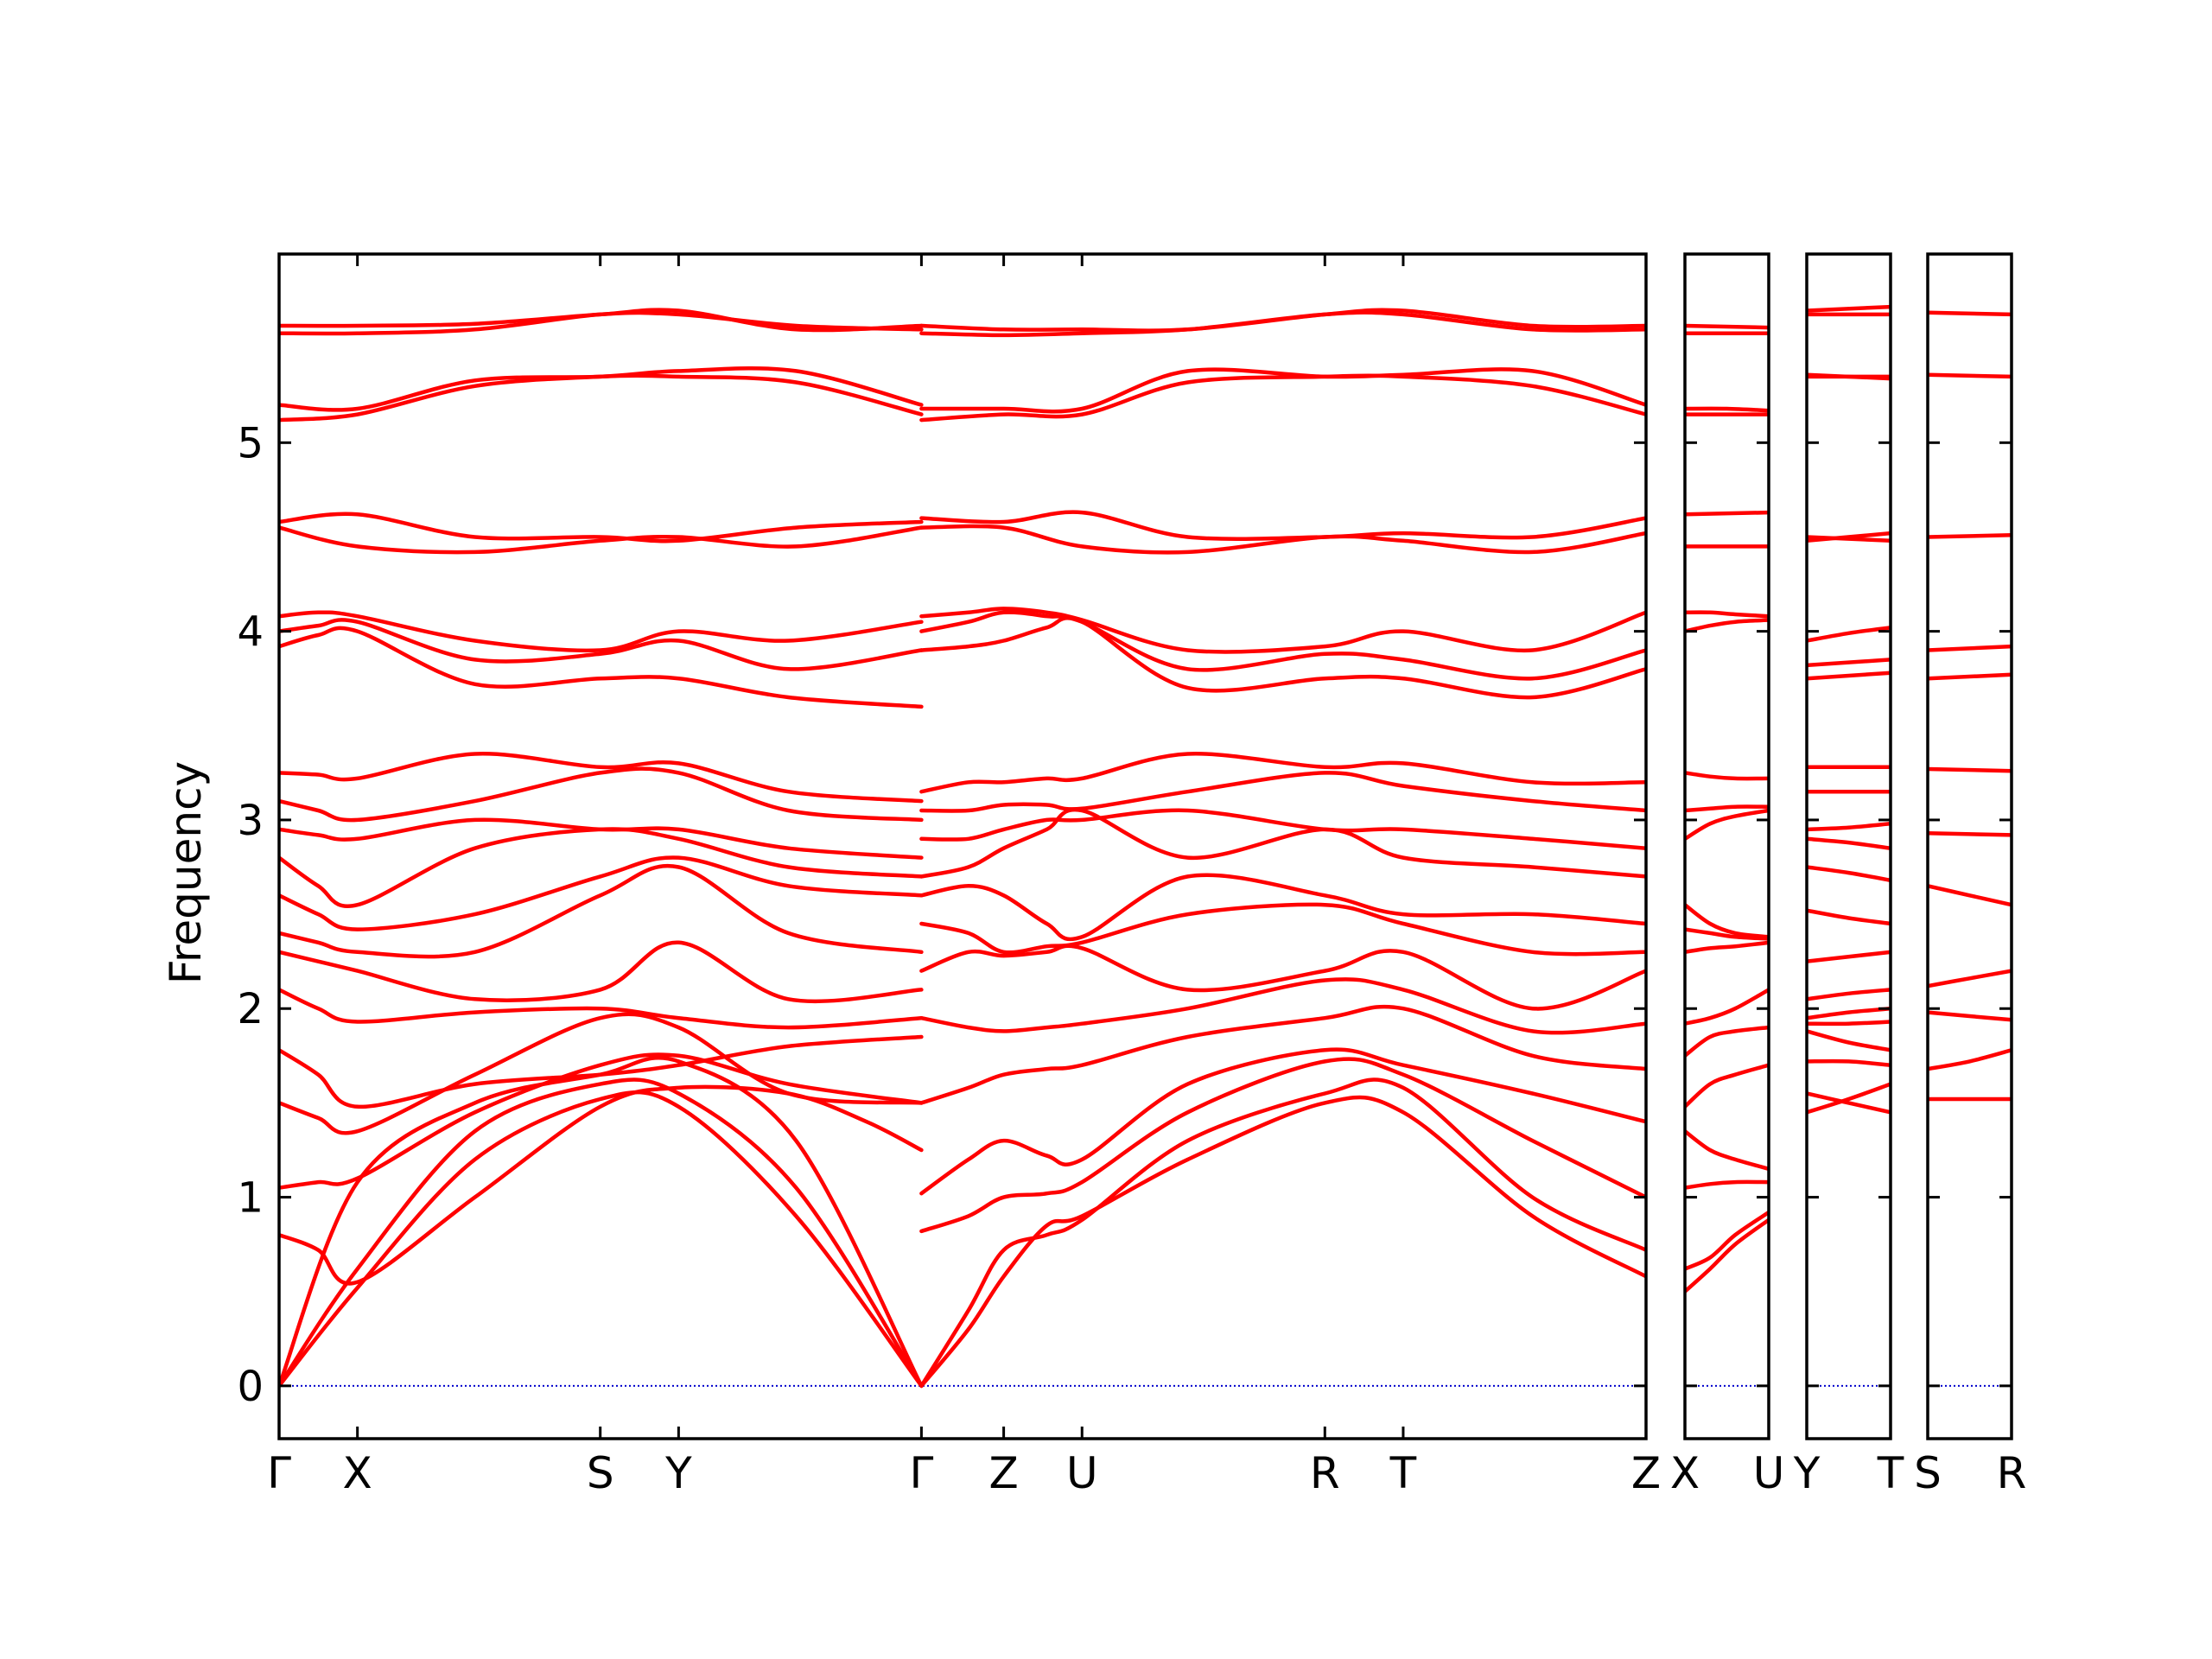 The image size is (2212, 1659). What do you see at coordinates (250, 821) in the screenshot?
I see `y-tick-label: 3` at bounding box center [250, 821].